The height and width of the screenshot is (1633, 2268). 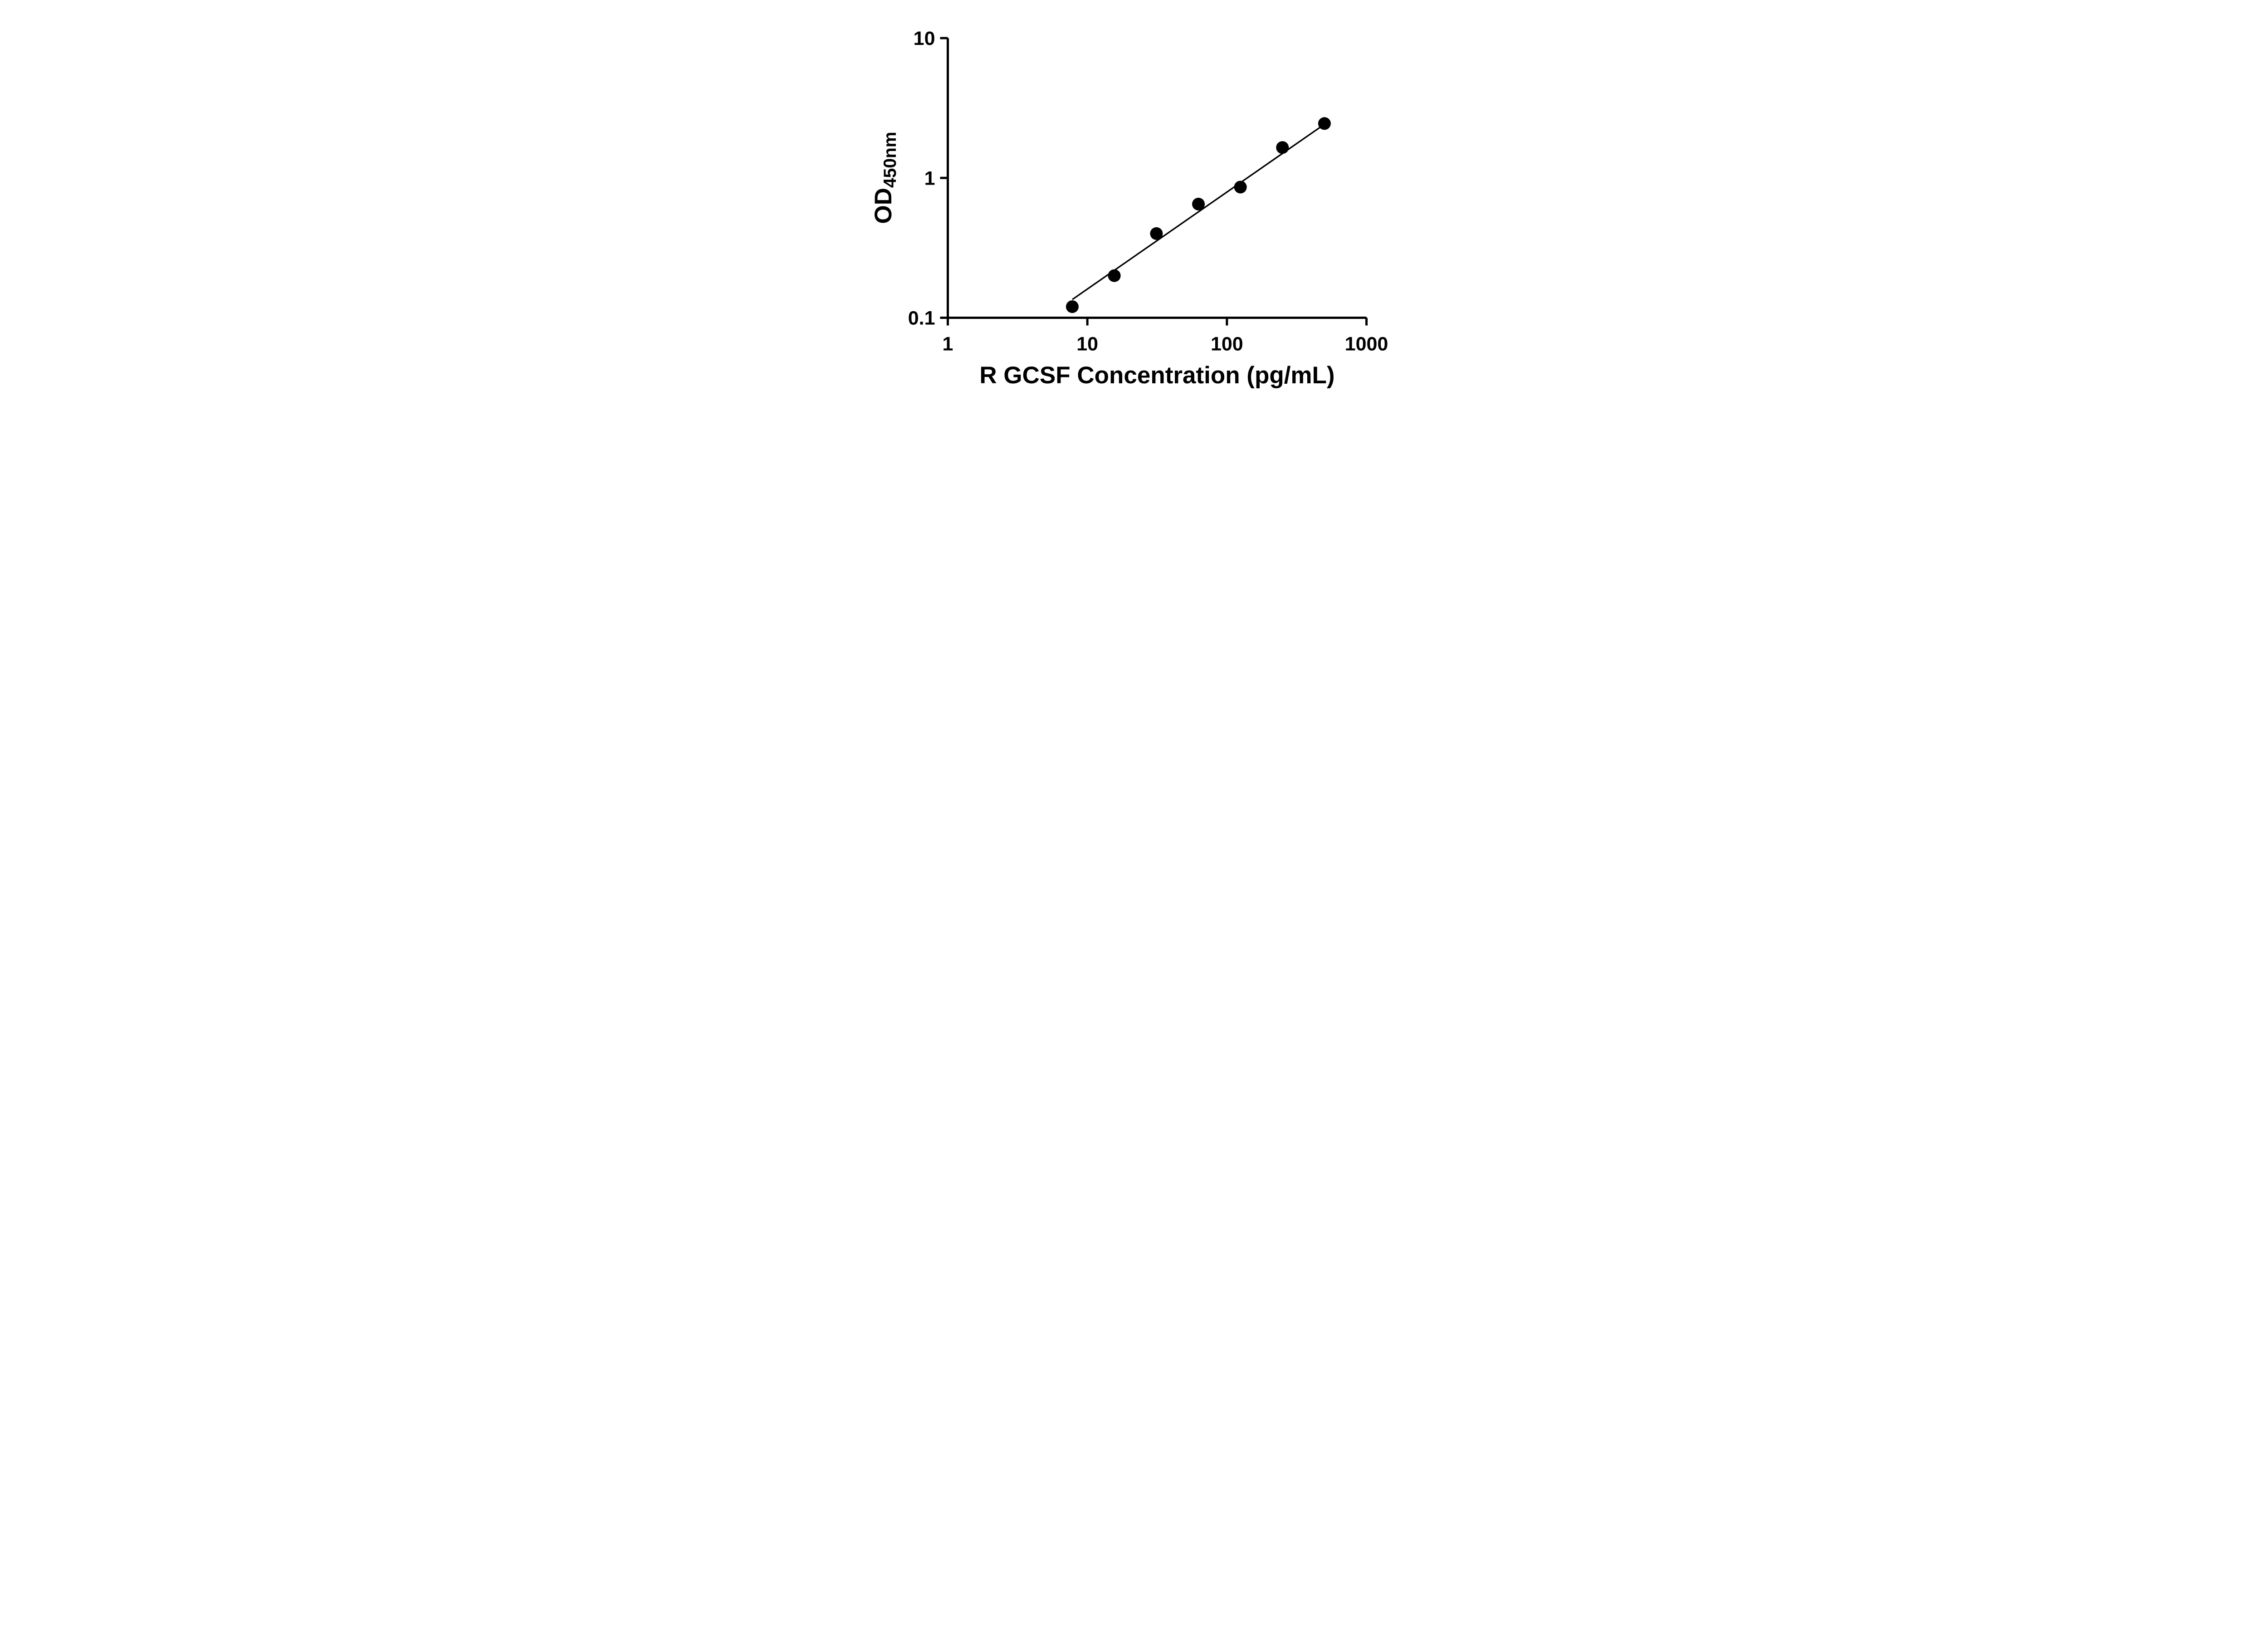 What do you see at coordinates (1157, 178) in the screenshot?
I see `axis-lines` at bounding box center [1157, 178].